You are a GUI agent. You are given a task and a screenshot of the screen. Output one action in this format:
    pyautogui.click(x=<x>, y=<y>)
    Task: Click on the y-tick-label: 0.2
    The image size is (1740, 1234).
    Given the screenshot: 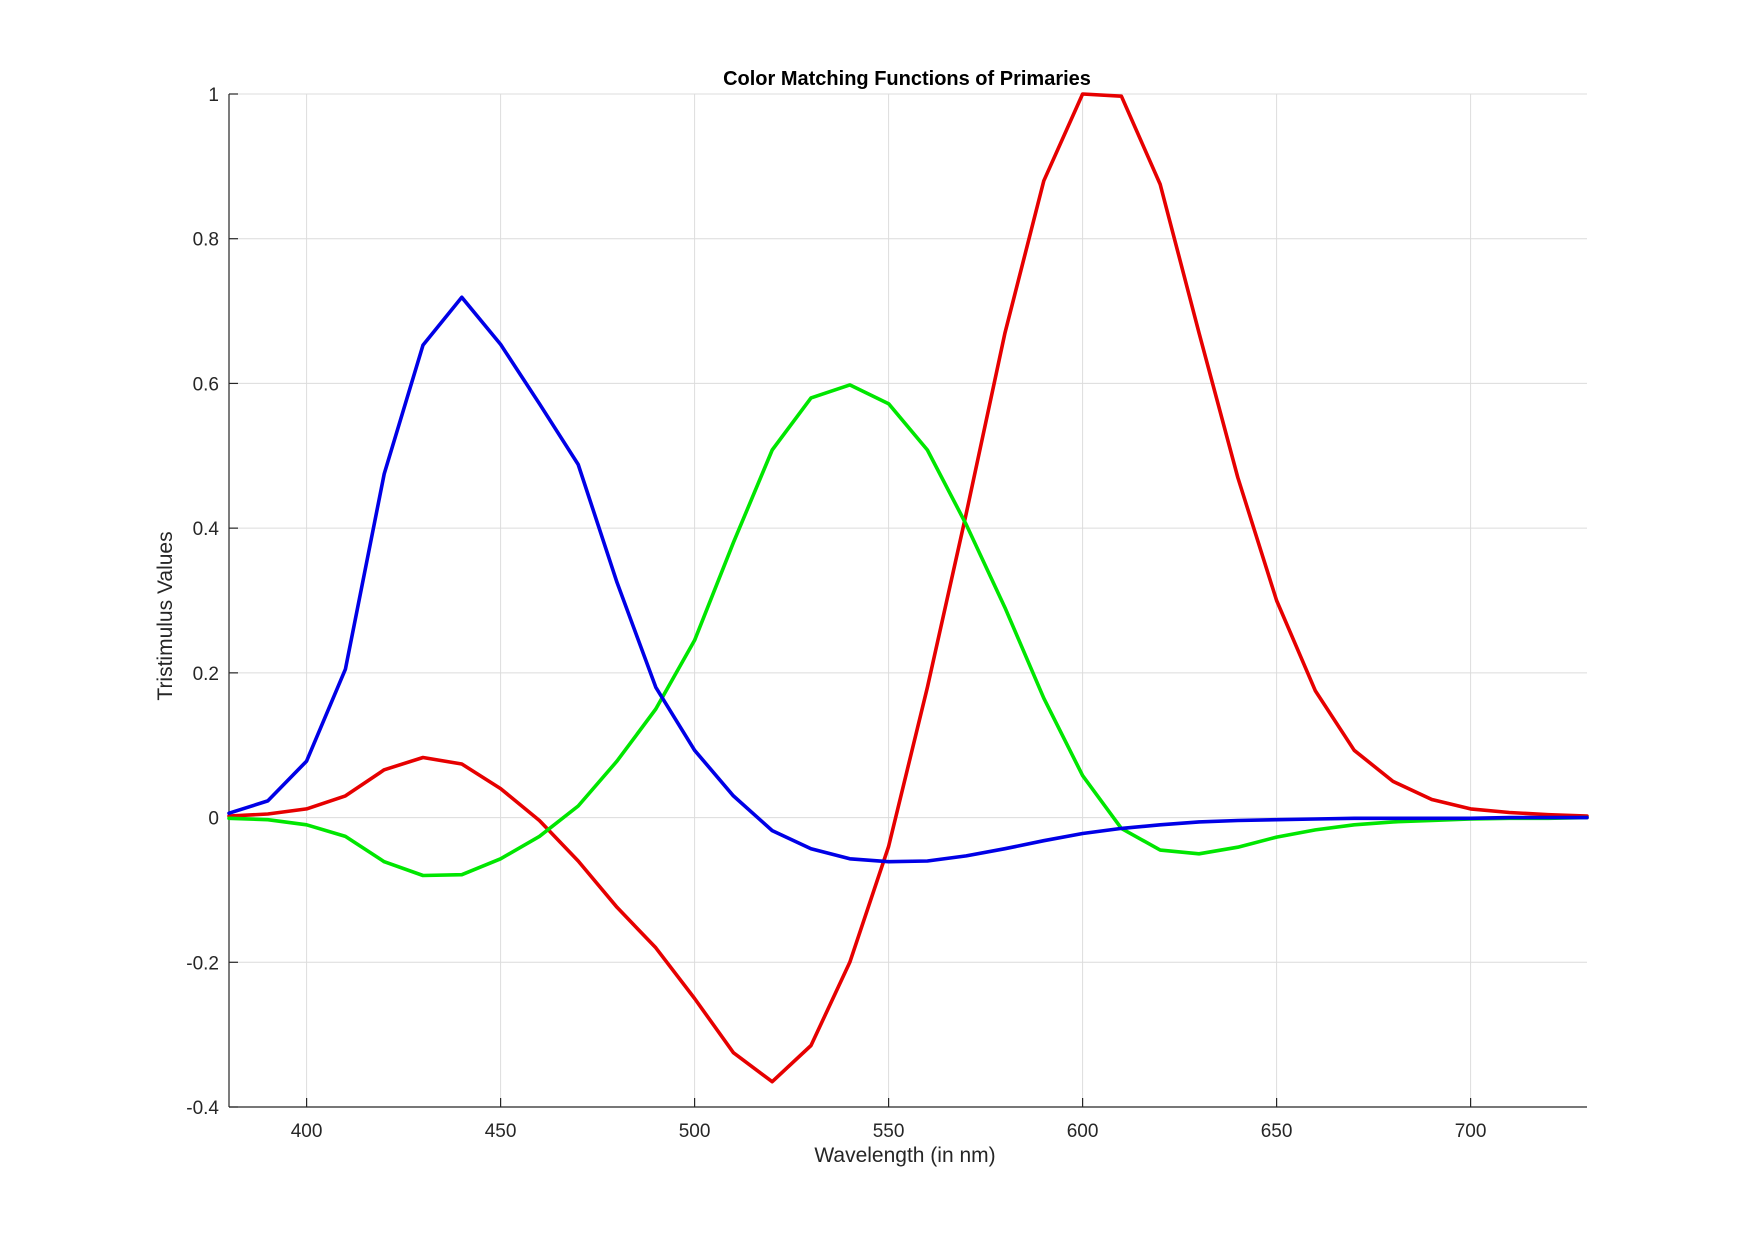 What is the action you would take?
    pyautogui.click(x=206, y=674)
    